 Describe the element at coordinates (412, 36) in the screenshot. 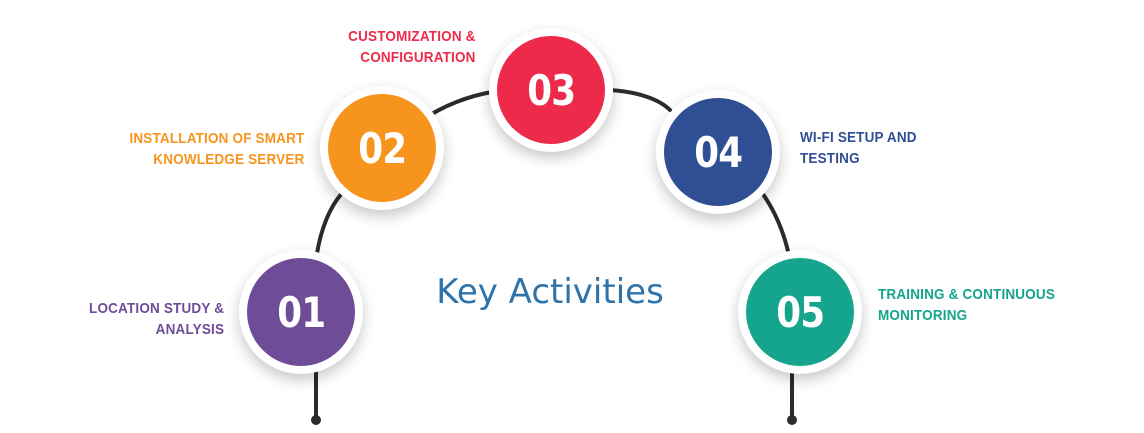

I see `step-03-label-line-1: CUSTOMIZATION &` at that location.